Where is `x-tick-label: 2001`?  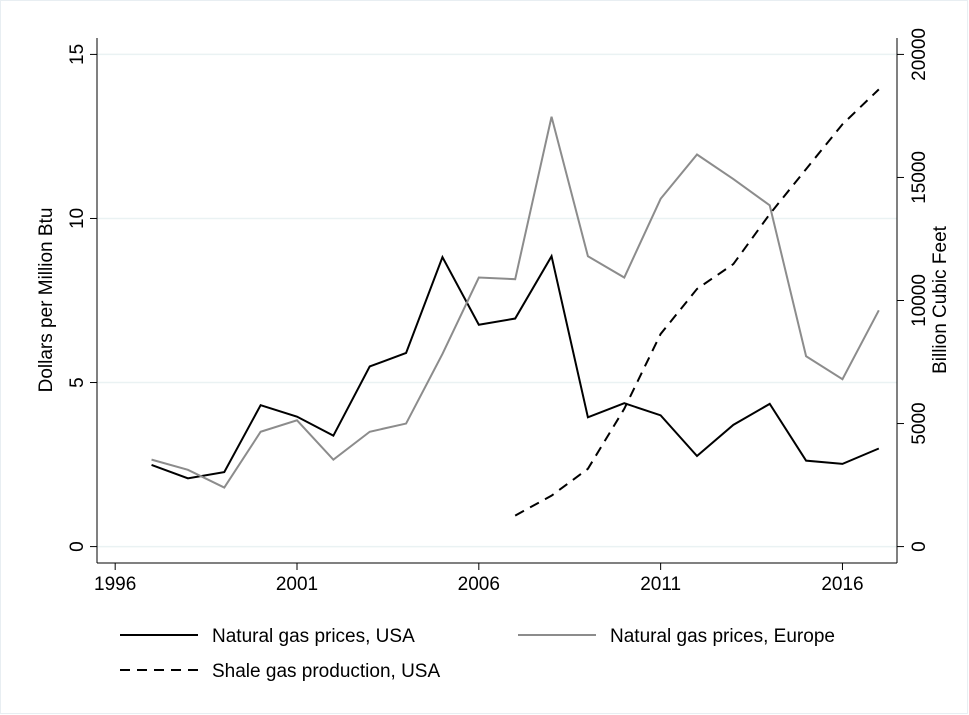
x-tick-label: 2001 is located at coordinates (297, 584).